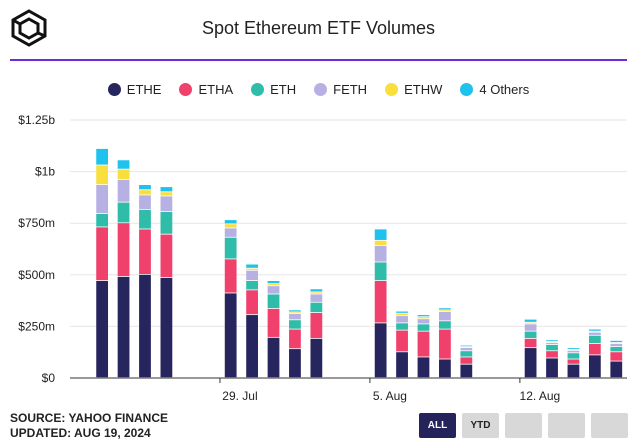 This screenshot has width=637, height=445. Describe the element at coordinates (413, 89) in the screenshot. I see `legend-item-ethw: ETHW` at that location.